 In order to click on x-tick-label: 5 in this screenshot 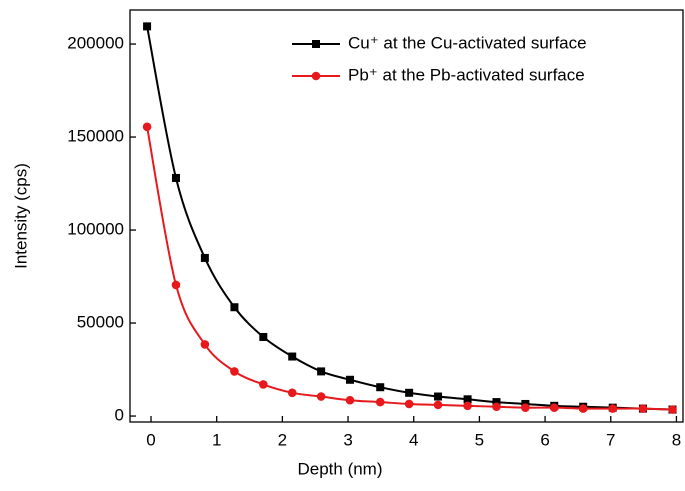, I will do `click(479, 439)`.